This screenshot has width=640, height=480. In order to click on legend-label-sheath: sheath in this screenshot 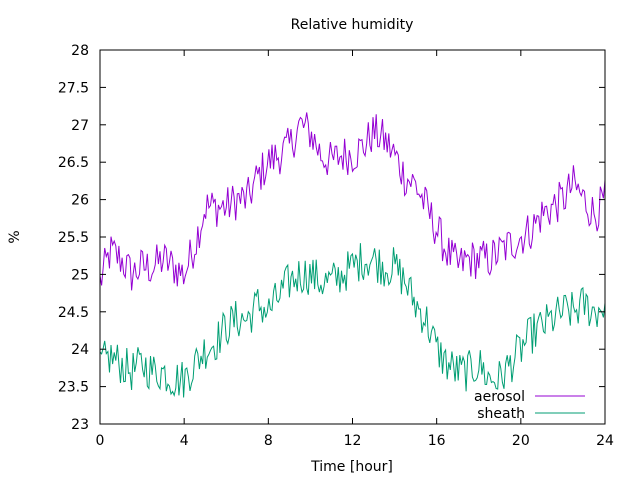, I will do `click(501, 414)`.